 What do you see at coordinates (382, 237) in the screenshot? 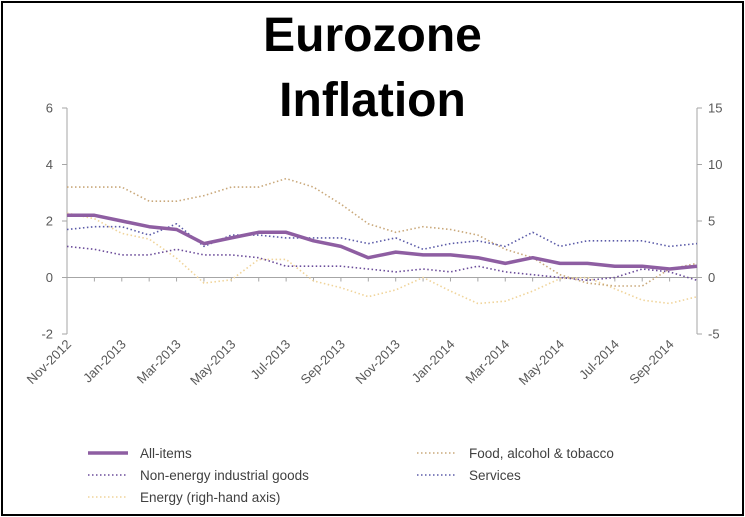
I see `series-line-services` at bounding box center [382, 237].